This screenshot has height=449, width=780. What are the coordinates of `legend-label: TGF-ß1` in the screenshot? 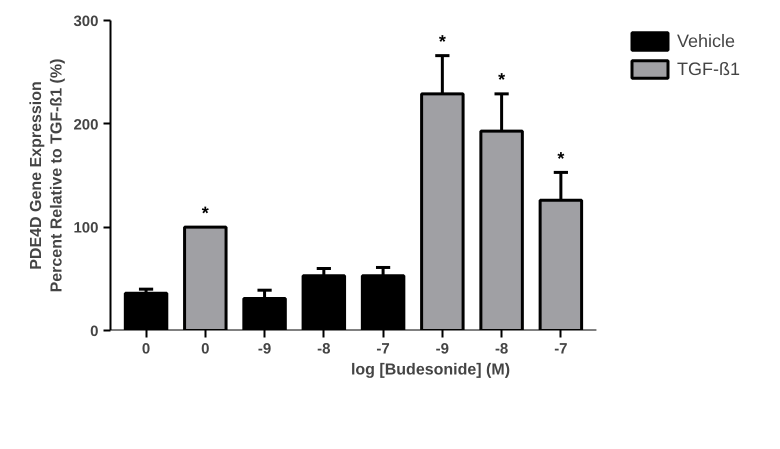 It's located at (708, 69).